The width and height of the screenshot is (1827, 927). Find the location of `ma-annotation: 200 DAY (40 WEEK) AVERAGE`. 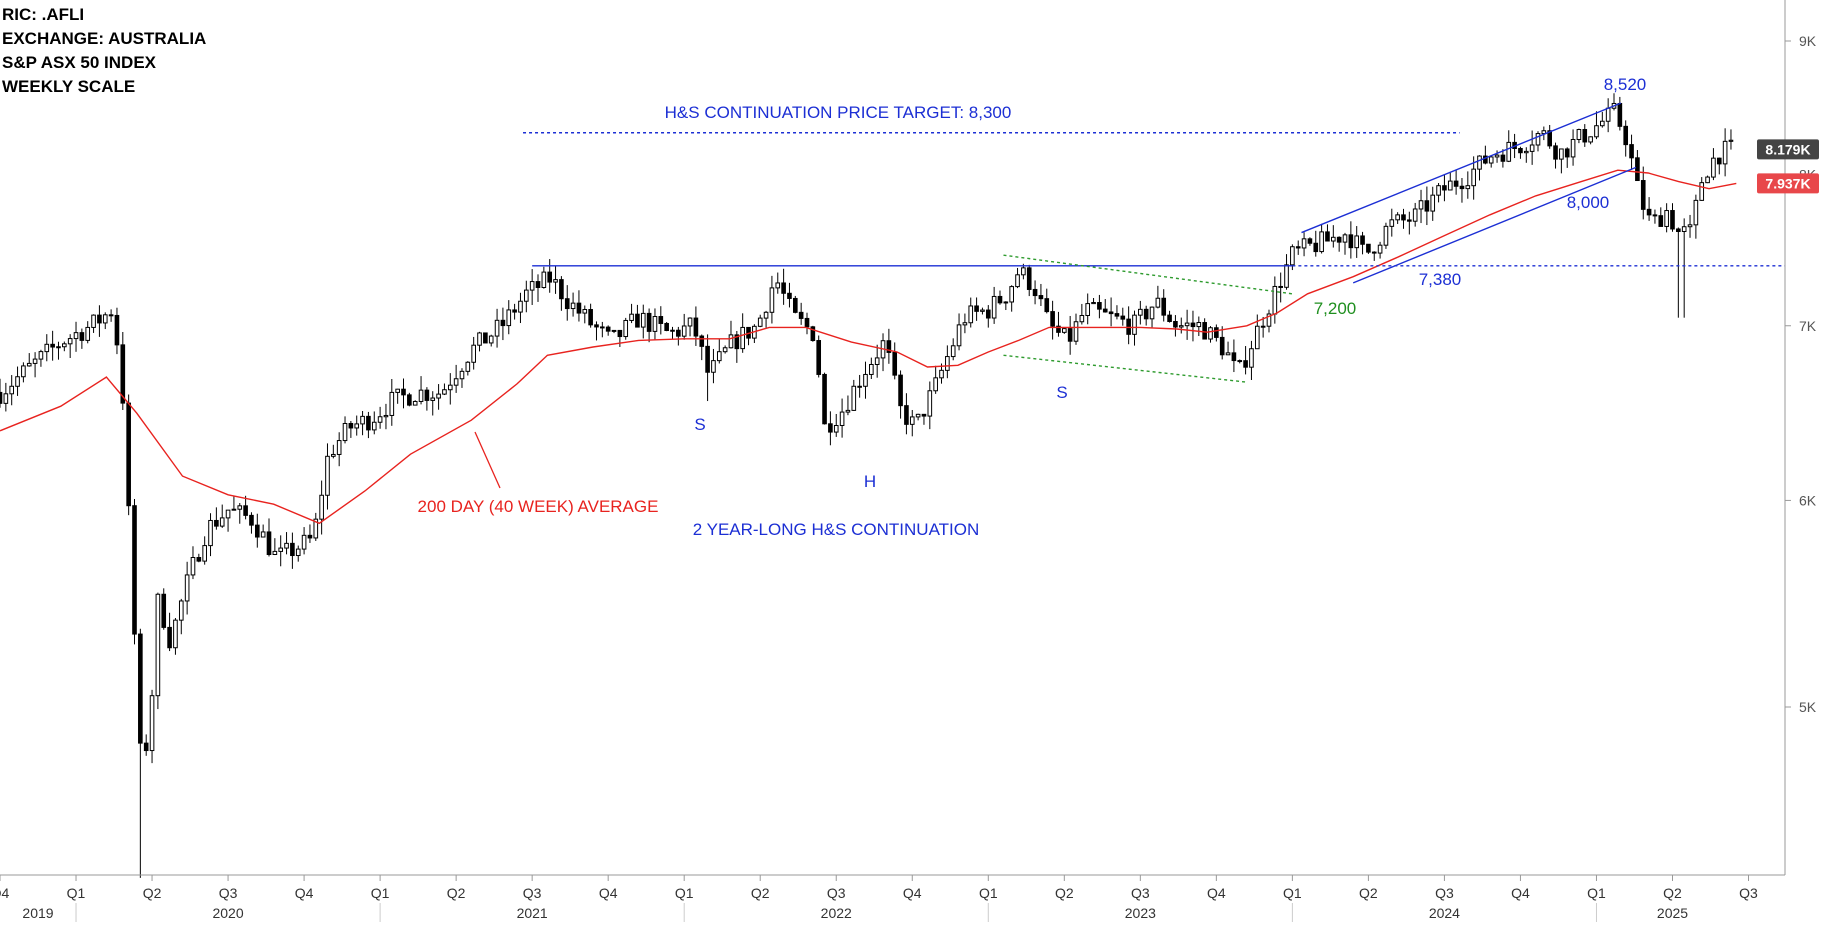

ma-annotation: 200 DAY (40 WEEK) AVERAGE is located at coordinates (538, 506).